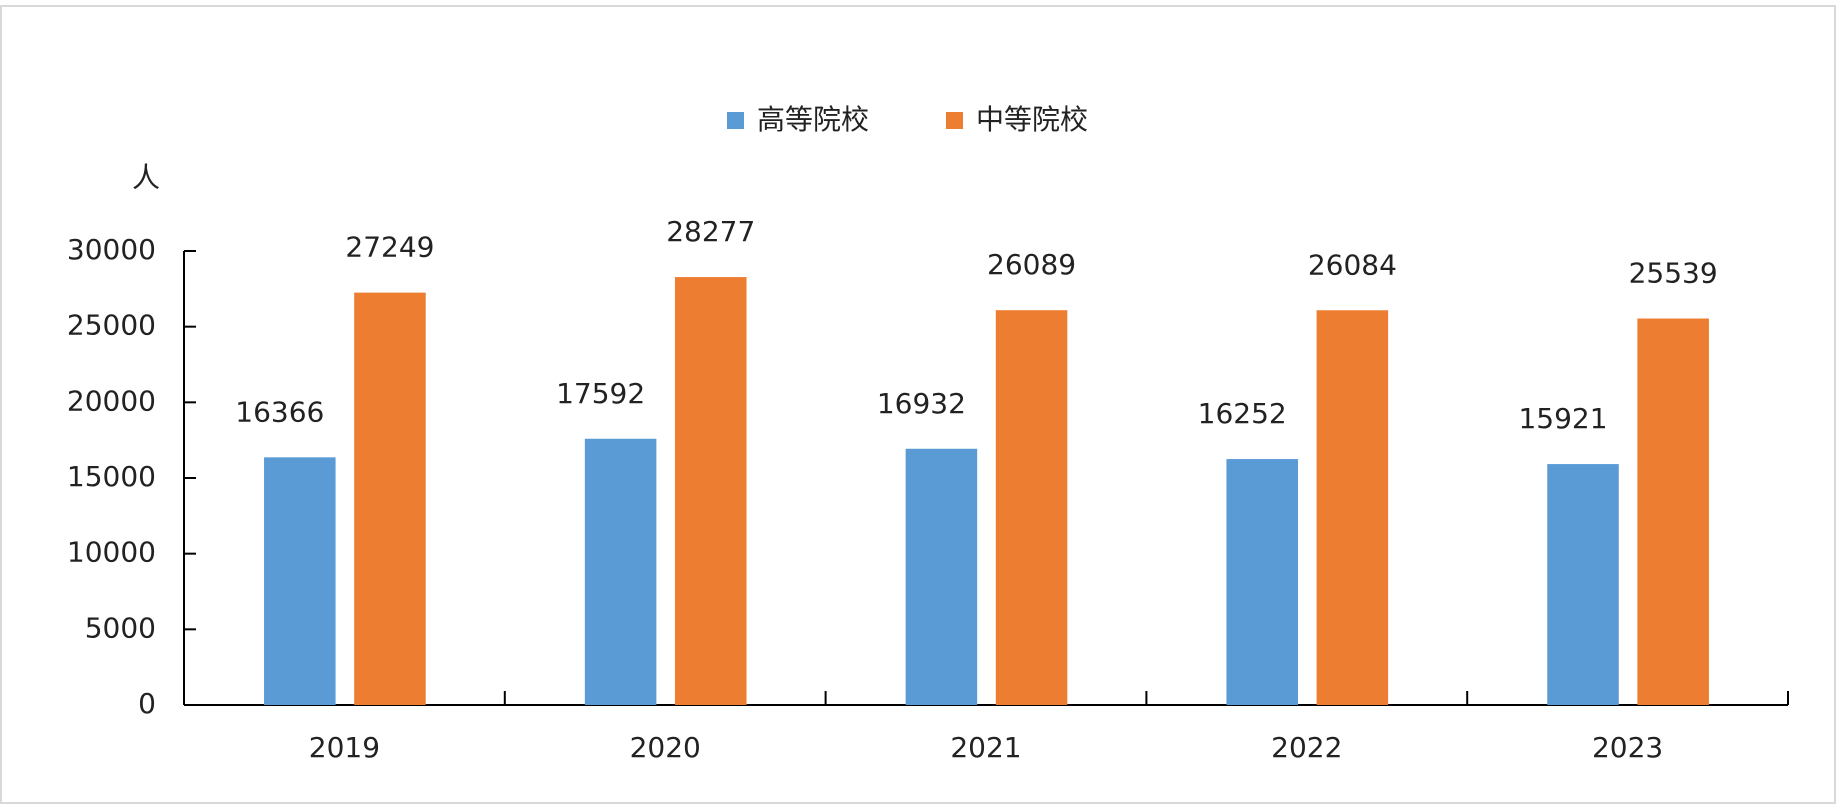 The width and height of the screenshot is (1836, 804). I want to click on value-label: 25539, so click(1673, 273).